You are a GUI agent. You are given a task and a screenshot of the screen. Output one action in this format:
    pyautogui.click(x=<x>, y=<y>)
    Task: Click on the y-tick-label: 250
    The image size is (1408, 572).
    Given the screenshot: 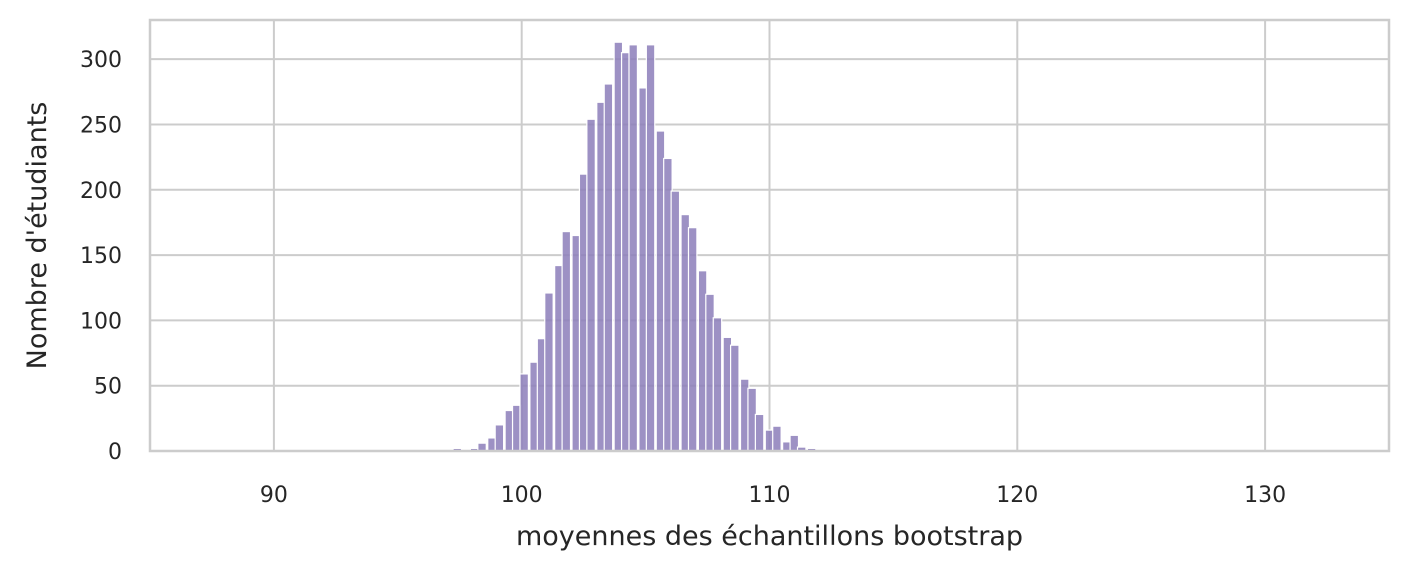 What is the action you would take?
    pyautogui.click(x=101, y=125)
    